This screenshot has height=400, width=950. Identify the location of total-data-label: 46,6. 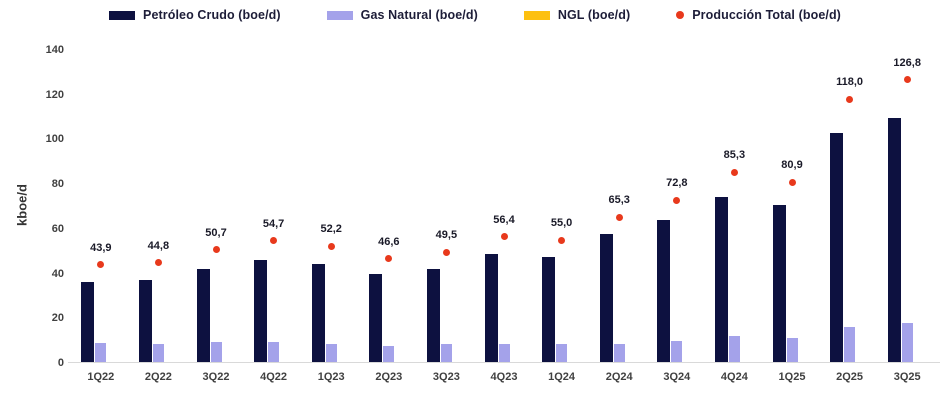
(389, 241).